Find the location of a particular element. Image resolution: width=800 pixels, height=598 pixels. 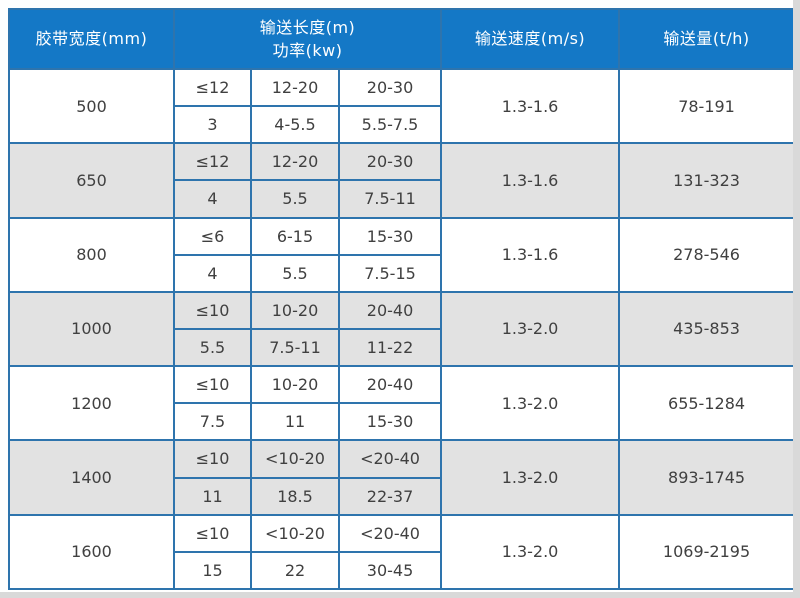

table-row: 1600 ≤10 <10-20 <20-40 1.3-2.0 1069-2195 is located at coordinates (402, 552).